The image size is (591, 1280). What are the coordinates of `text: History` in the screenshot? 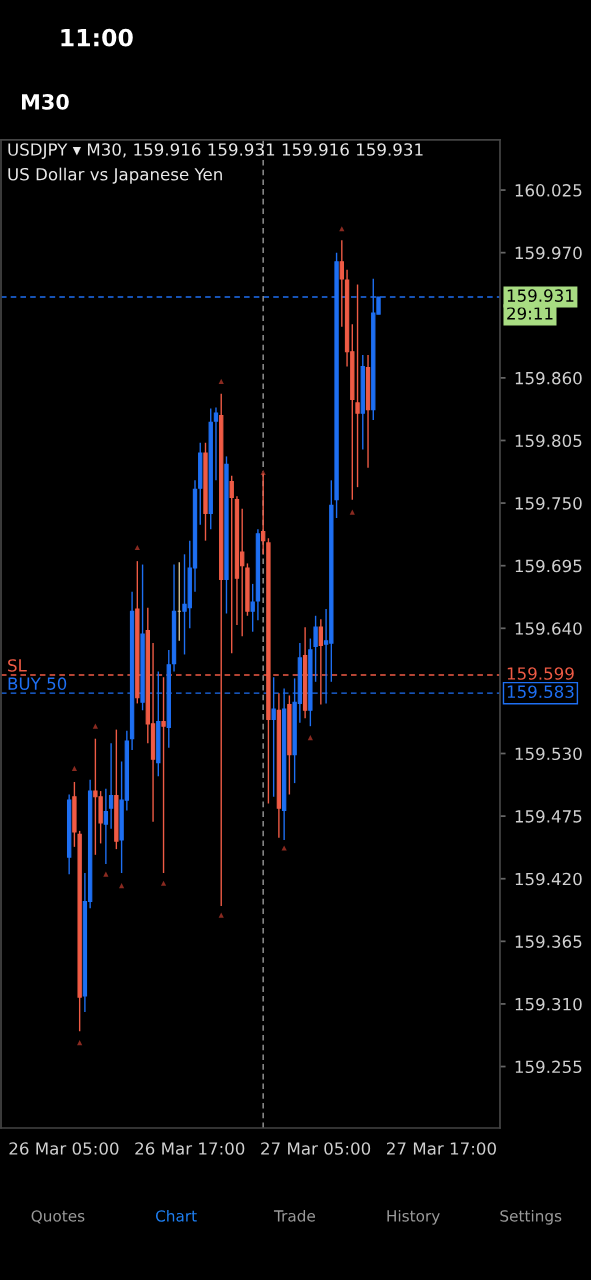 It's located at (413, 1217).